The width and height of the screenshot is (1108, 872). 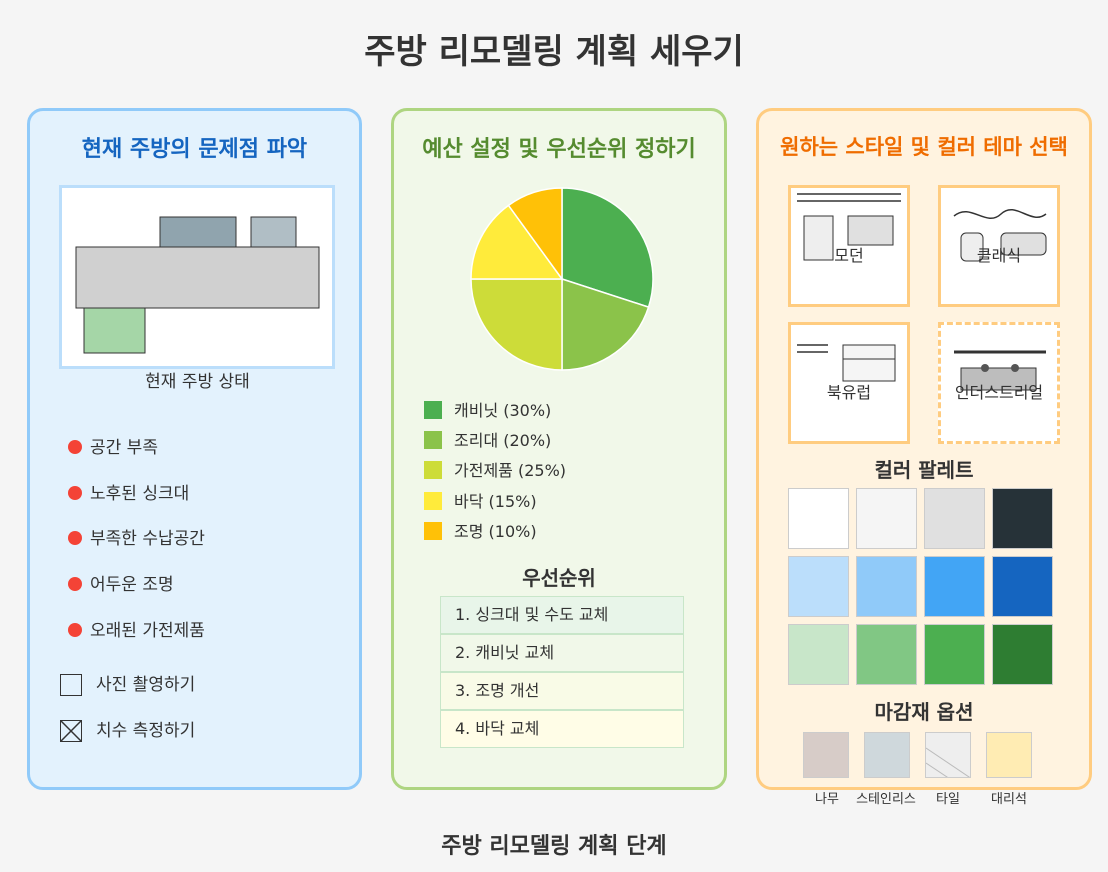 I want to click on kitchen-image-caption: 현재 주방 상태, so click(x=197, y=382).